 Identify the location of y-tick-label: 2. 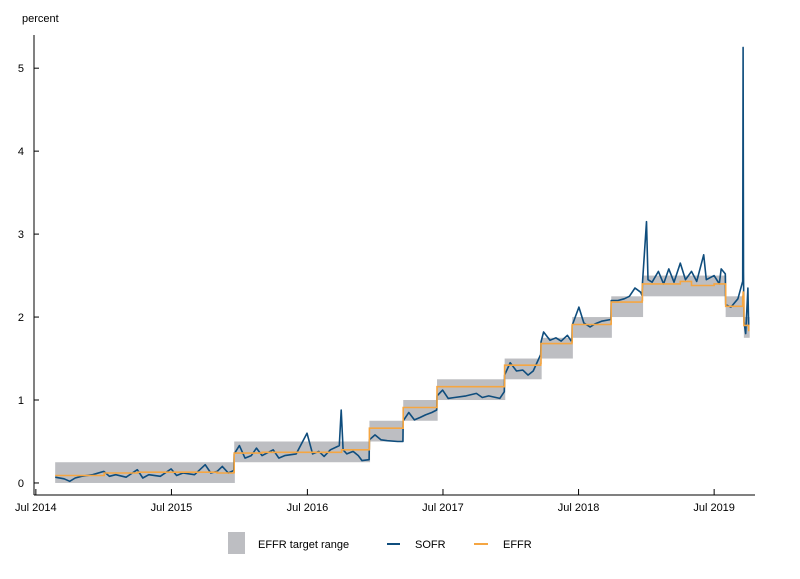
(21, 318).